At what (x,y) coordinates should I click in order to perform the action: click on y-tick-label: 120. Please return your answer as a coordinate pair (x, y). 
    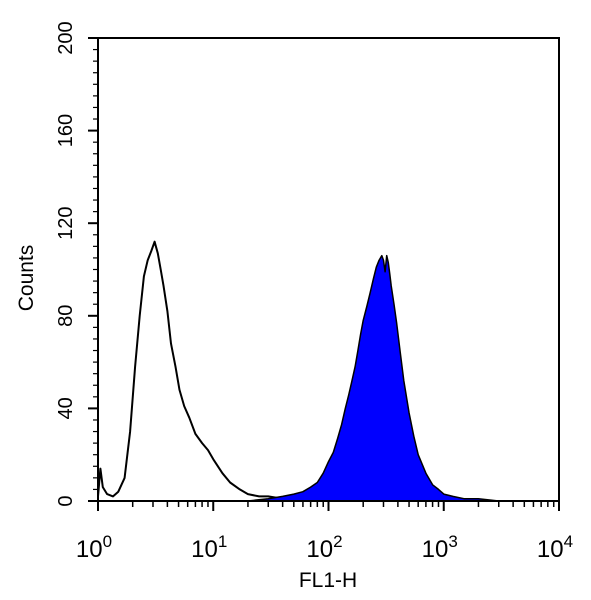
    Looking at the image, I should click on (66, 223).